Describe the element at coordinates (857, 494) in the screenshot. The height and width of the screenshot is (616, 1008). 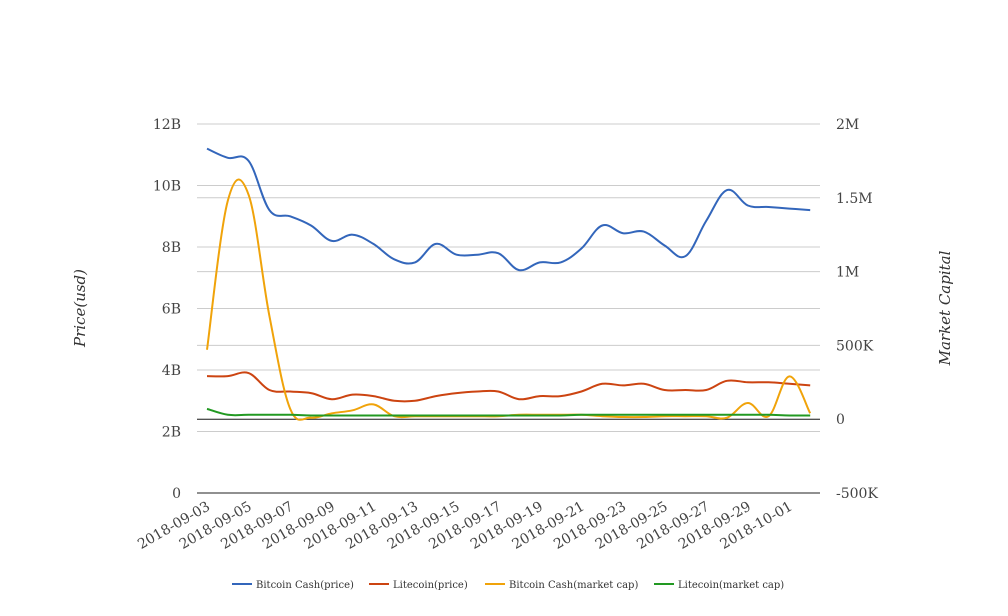
I see `right-tick-label: -500K` at that location.